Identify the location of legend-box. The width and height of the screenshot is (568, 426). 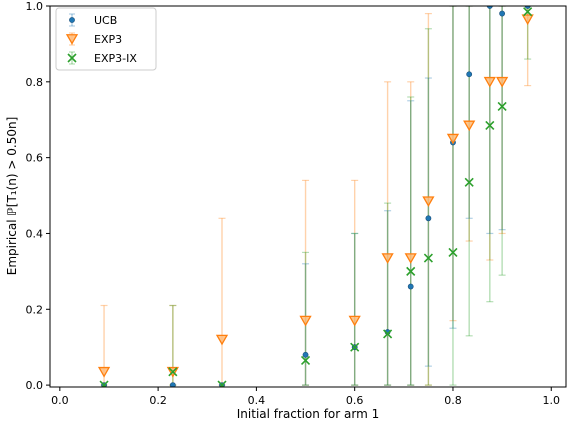
(106, 39).